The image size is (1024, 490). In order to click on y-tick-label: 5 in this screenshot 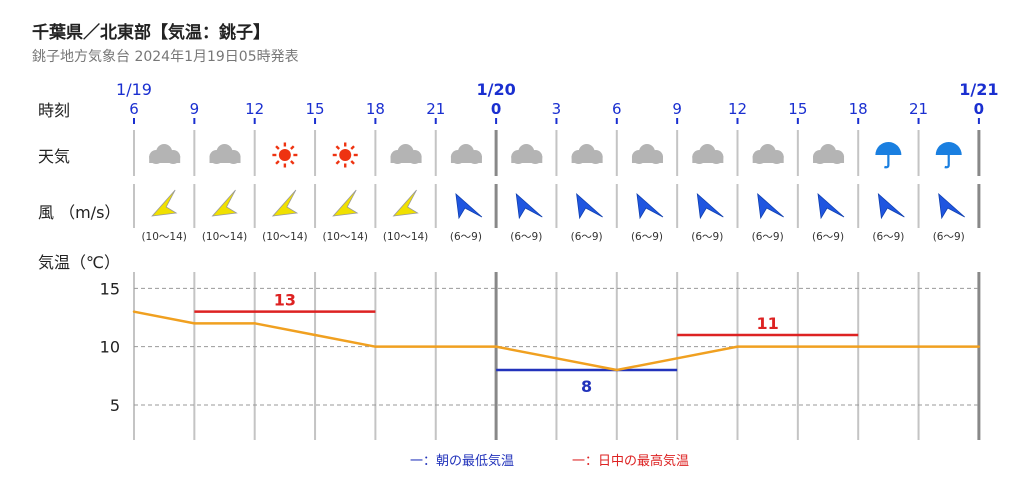, I will do `click(115, 405)`.